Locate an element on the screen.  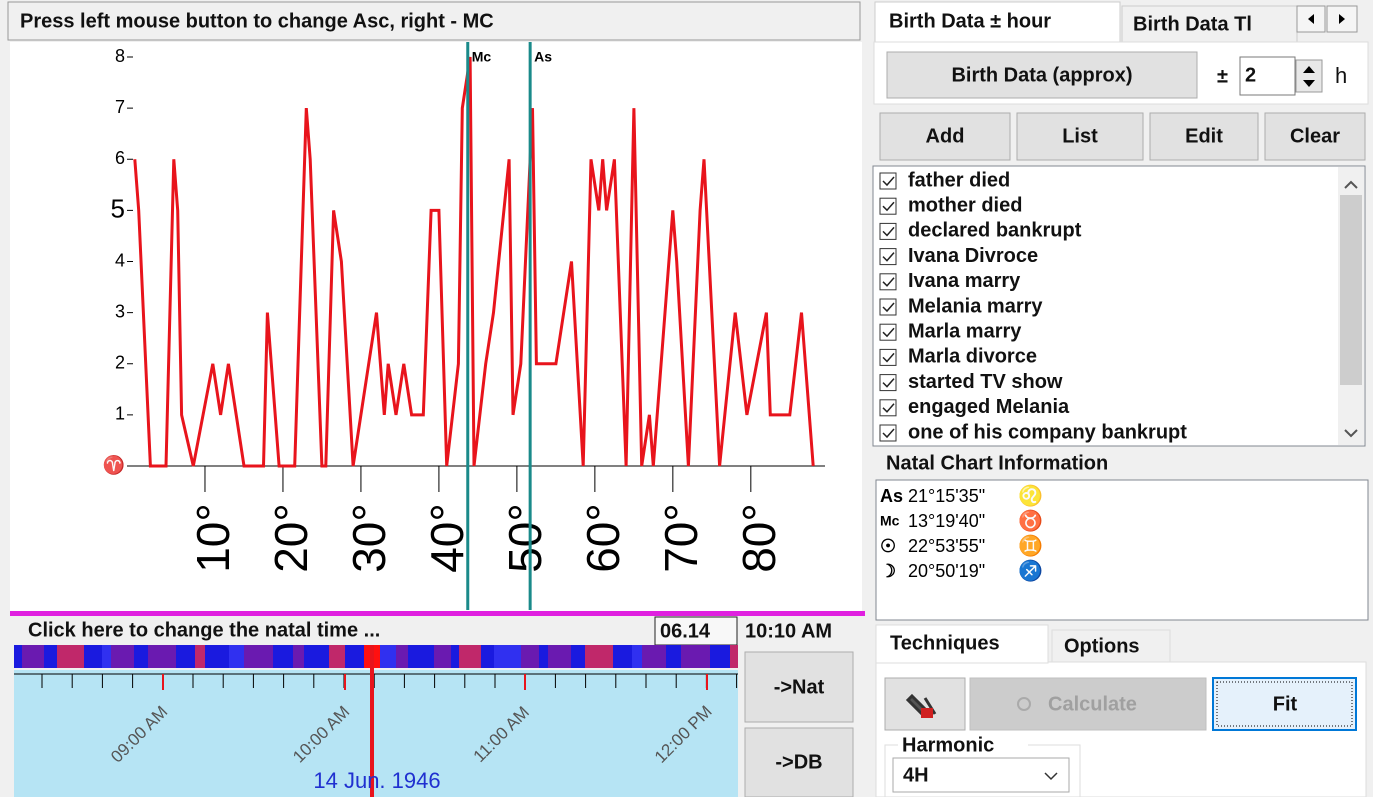
clear-button is located at coordinates (1315, 136).